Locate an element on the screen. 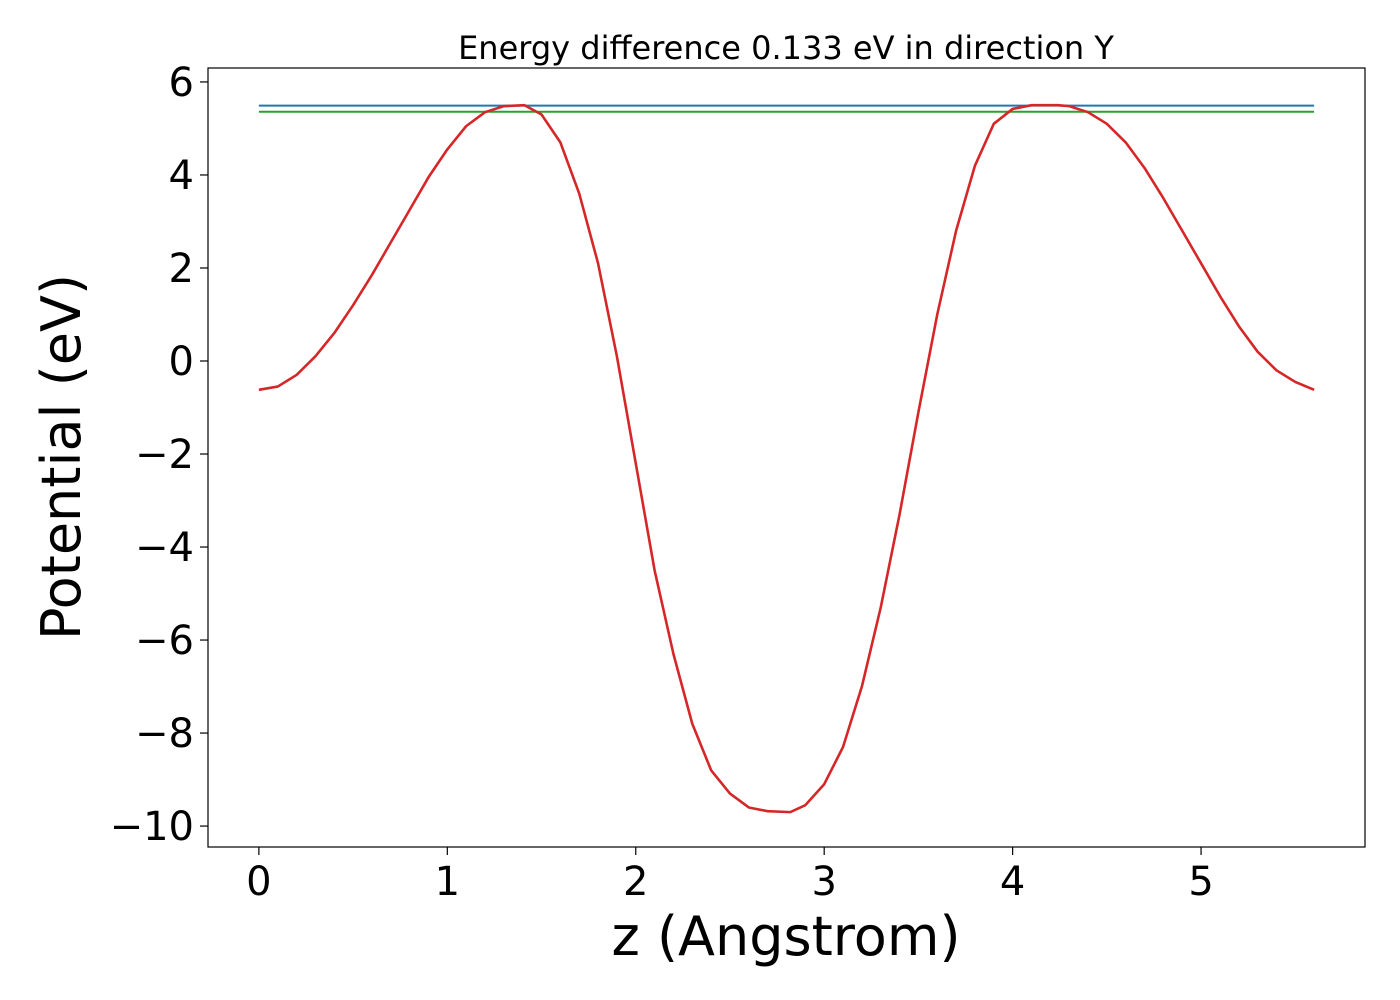 The width and height of the screenshot is (1400, 1000). y-axis-ticks: 6 4 2 0 −2 −4 −6 −8 −10 is located at coordinates (159, 455).